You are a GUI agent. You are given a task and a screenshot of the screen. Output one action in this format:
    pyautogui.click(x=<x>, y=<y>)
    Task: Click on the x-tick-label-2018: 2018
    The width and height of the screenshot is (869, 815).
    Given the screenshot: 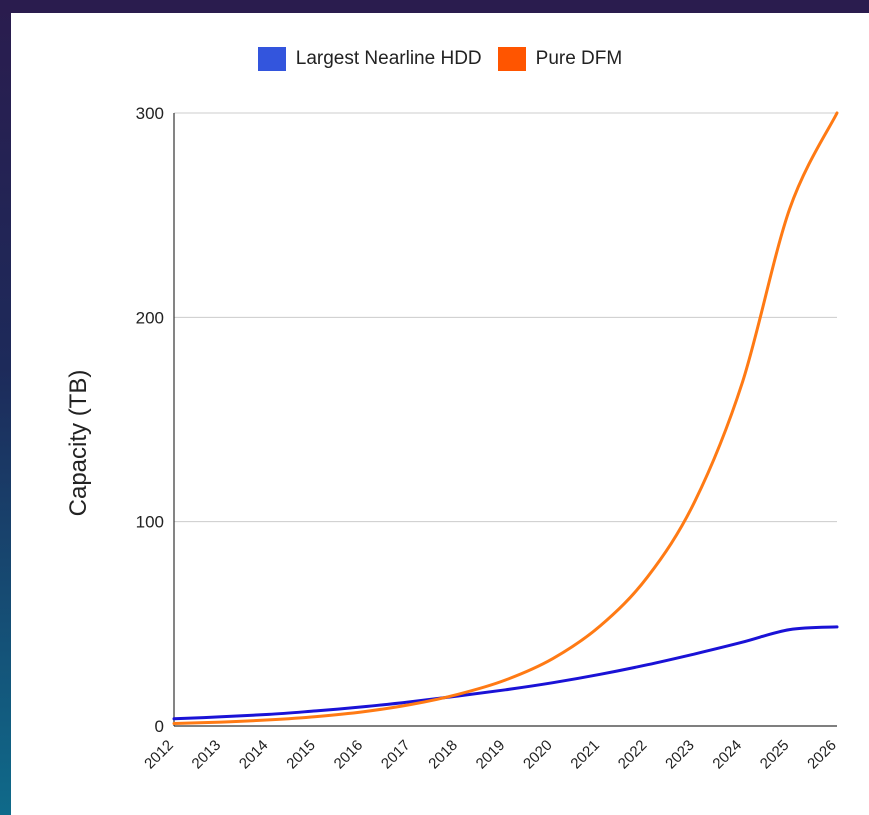 What is the action you would take?
    pyautogui.click(x=443, y=755)
    